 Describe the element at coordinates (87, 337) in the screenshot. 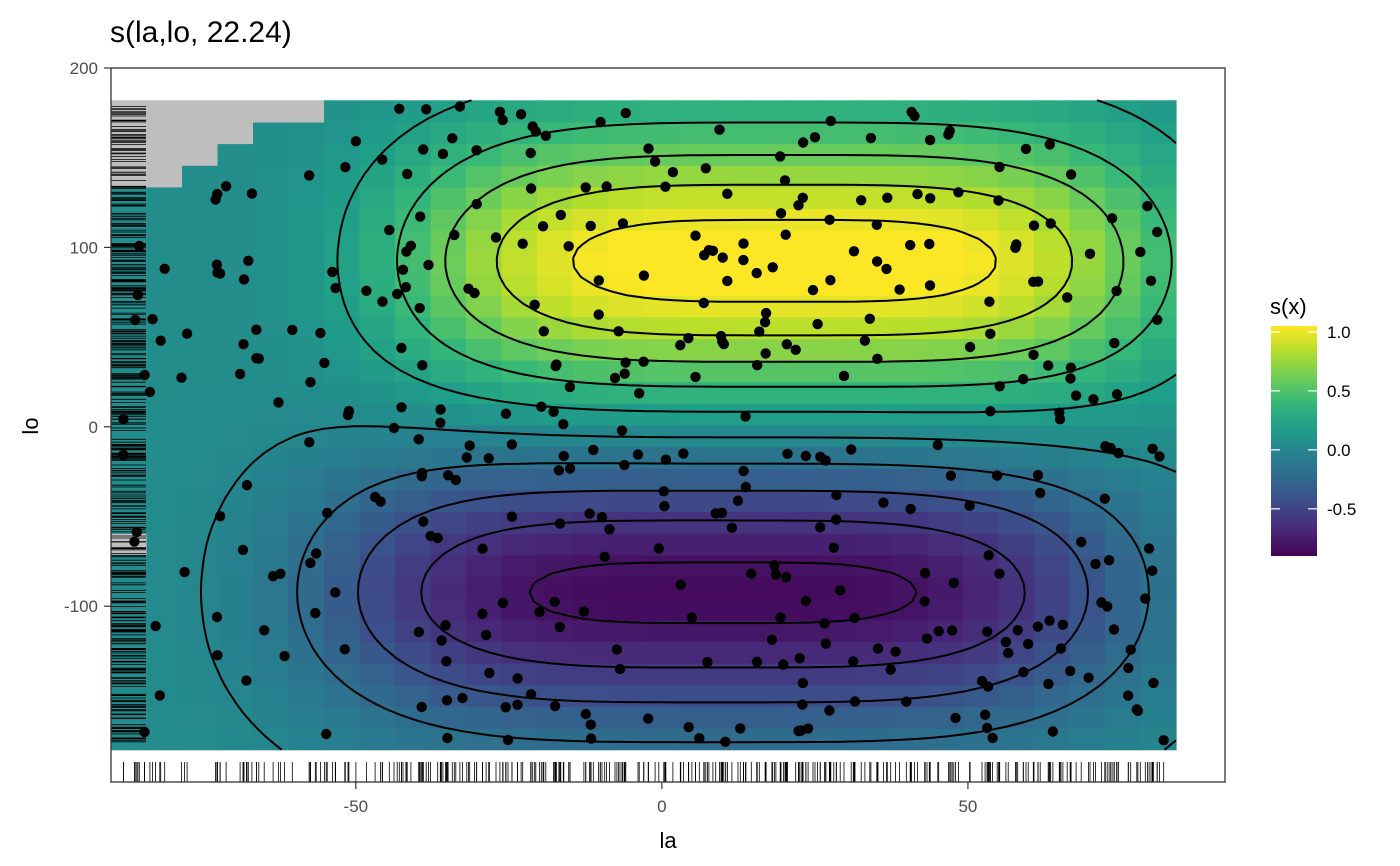

I see `y-axis: -100 0 100 200` at that location.